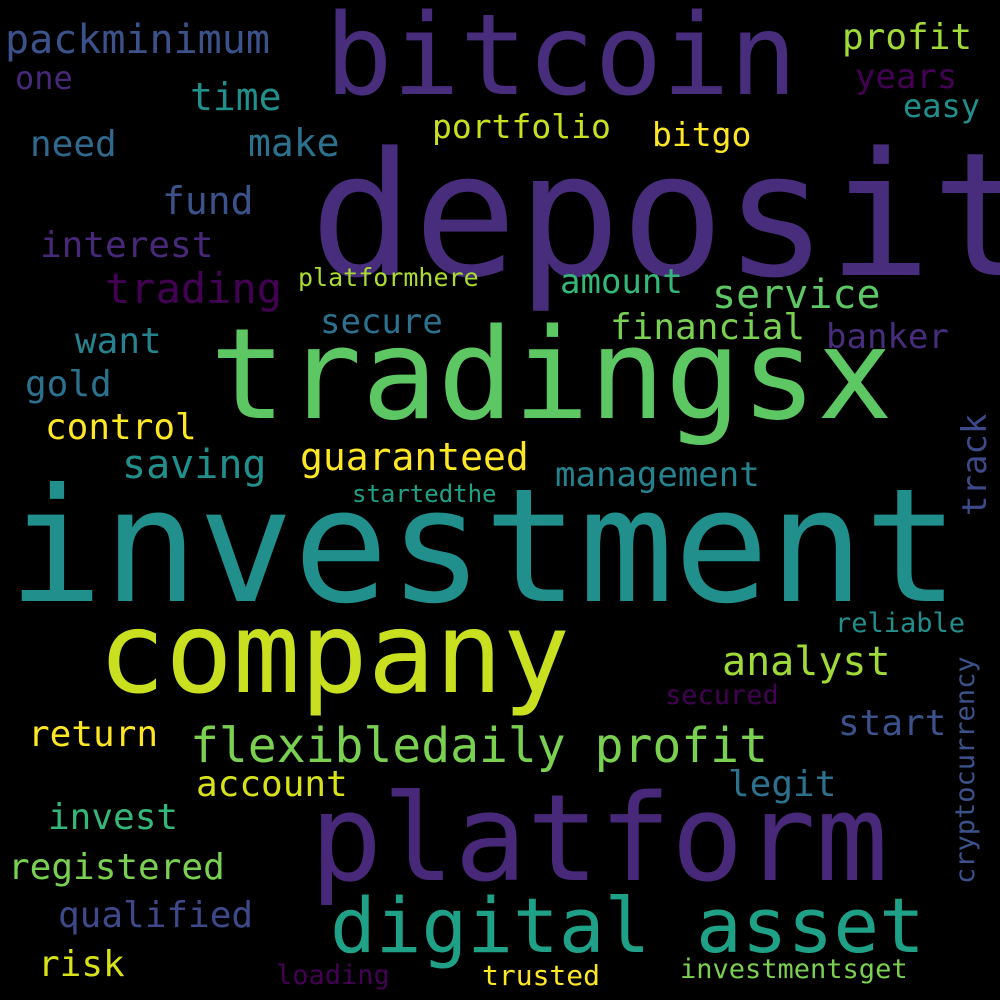  I want to click on word-financial: financial, so click(708, 327).